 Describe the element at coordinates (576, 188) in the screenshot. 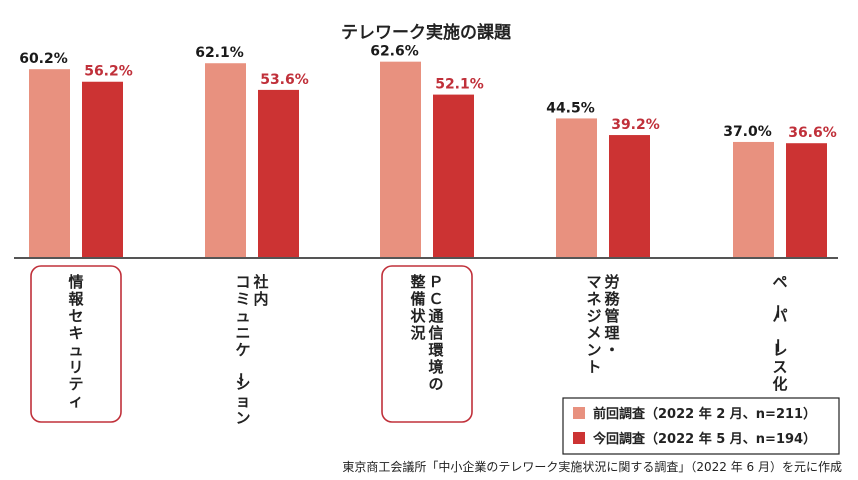

I see `bar-series0-cat3` at that location.